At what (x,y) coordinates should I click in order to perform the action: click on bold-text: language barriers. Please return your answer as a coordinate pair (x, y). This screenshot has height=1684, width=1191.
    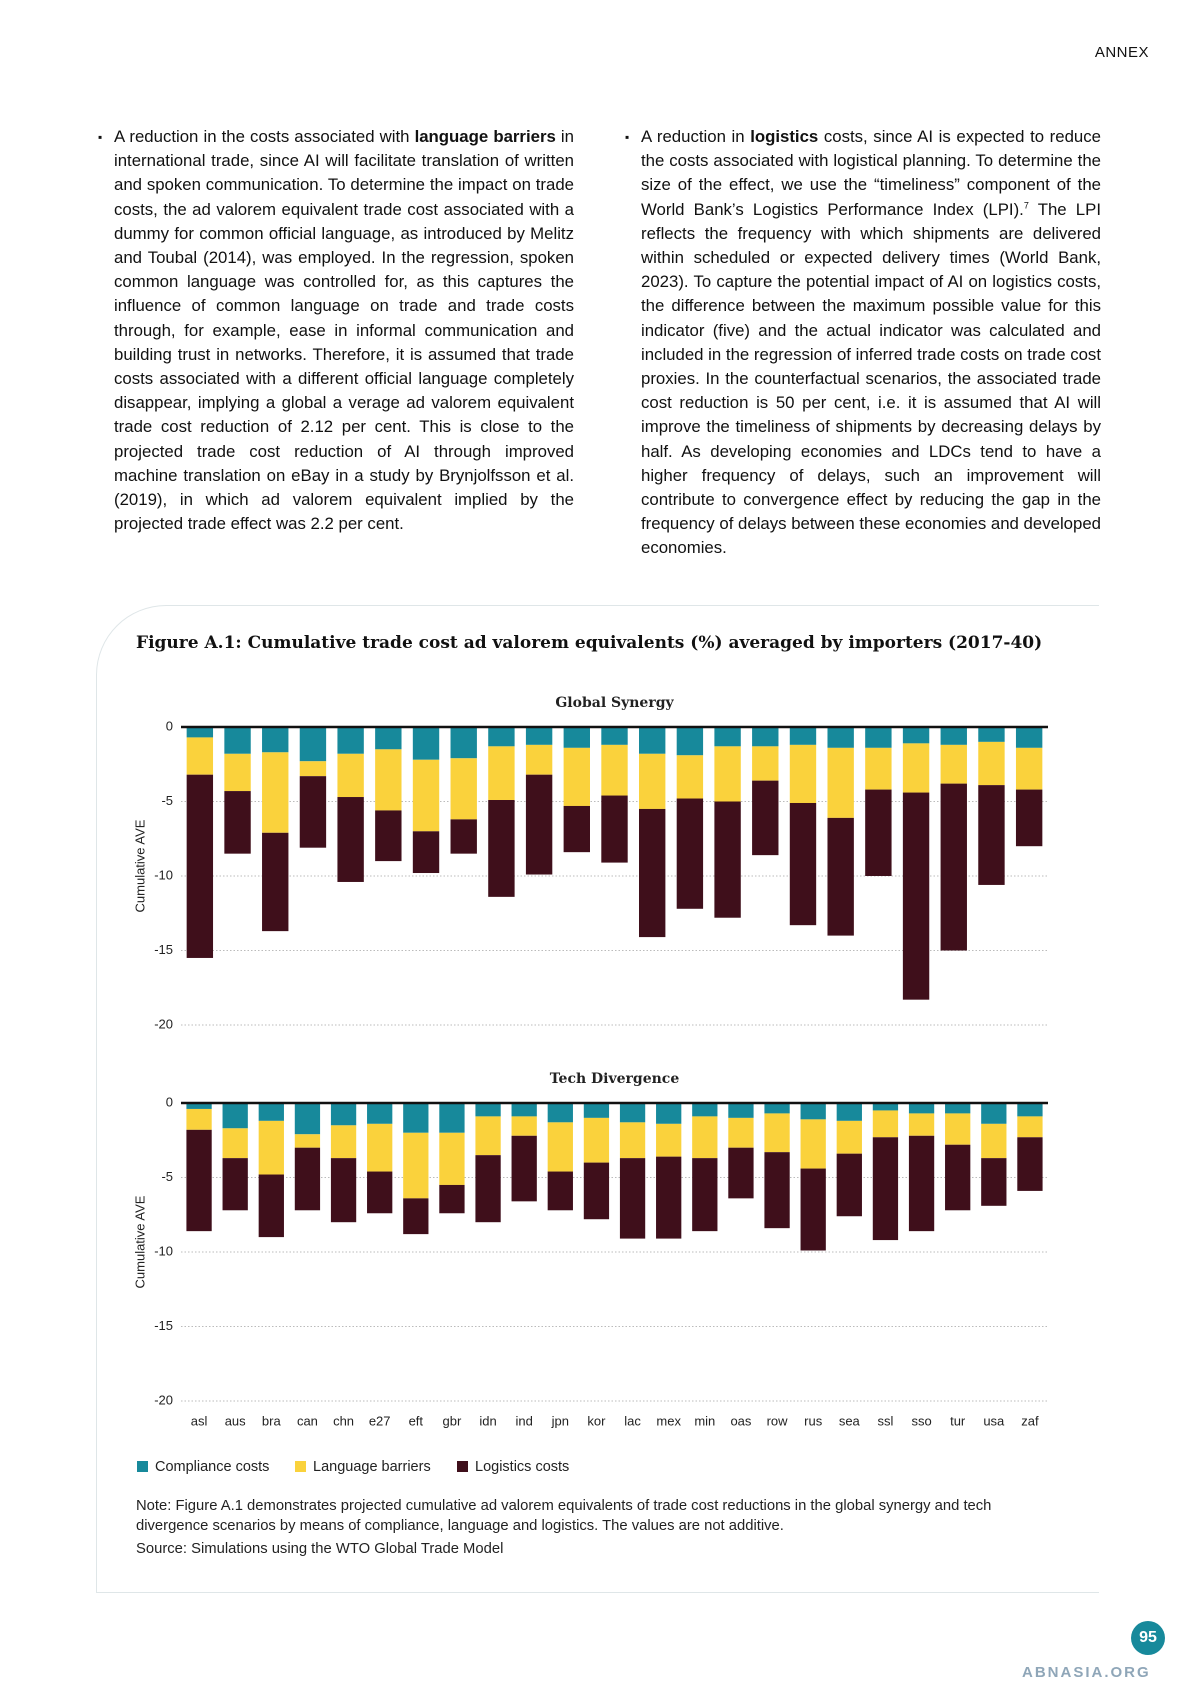
    Looking at the image, I should click on (485, 136).